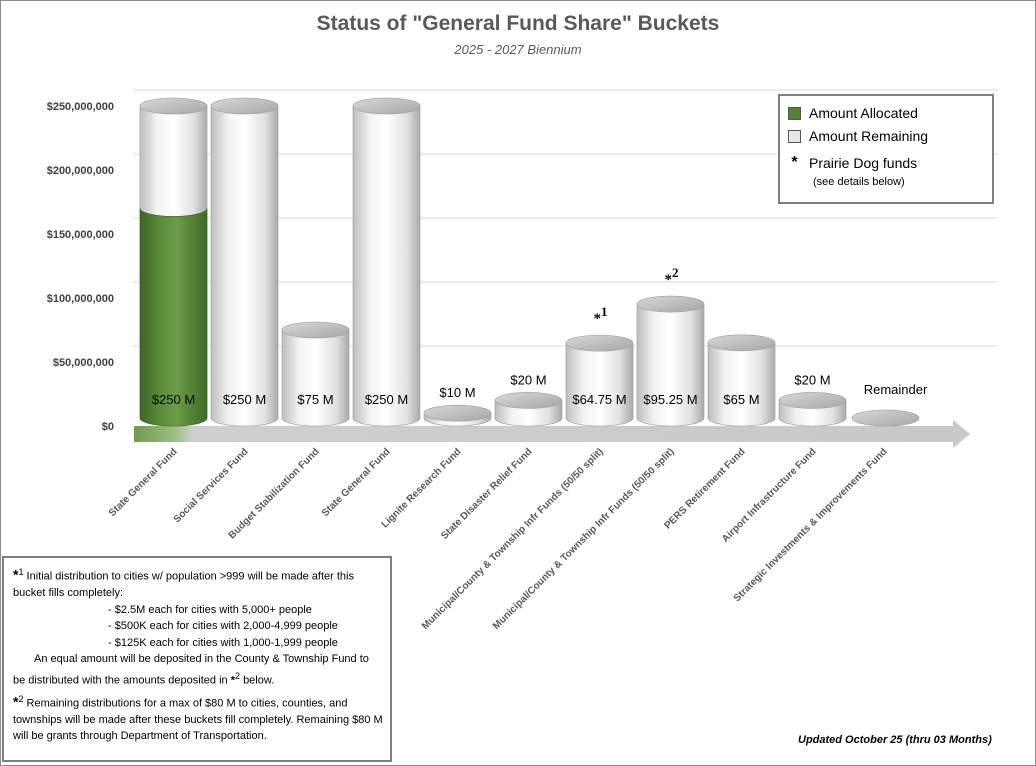 This screenshot has width=1036, height=766. Describe the element at coordinates (741, 399) in the screenshot. I see `bar-value-label: $65 M` at that location.